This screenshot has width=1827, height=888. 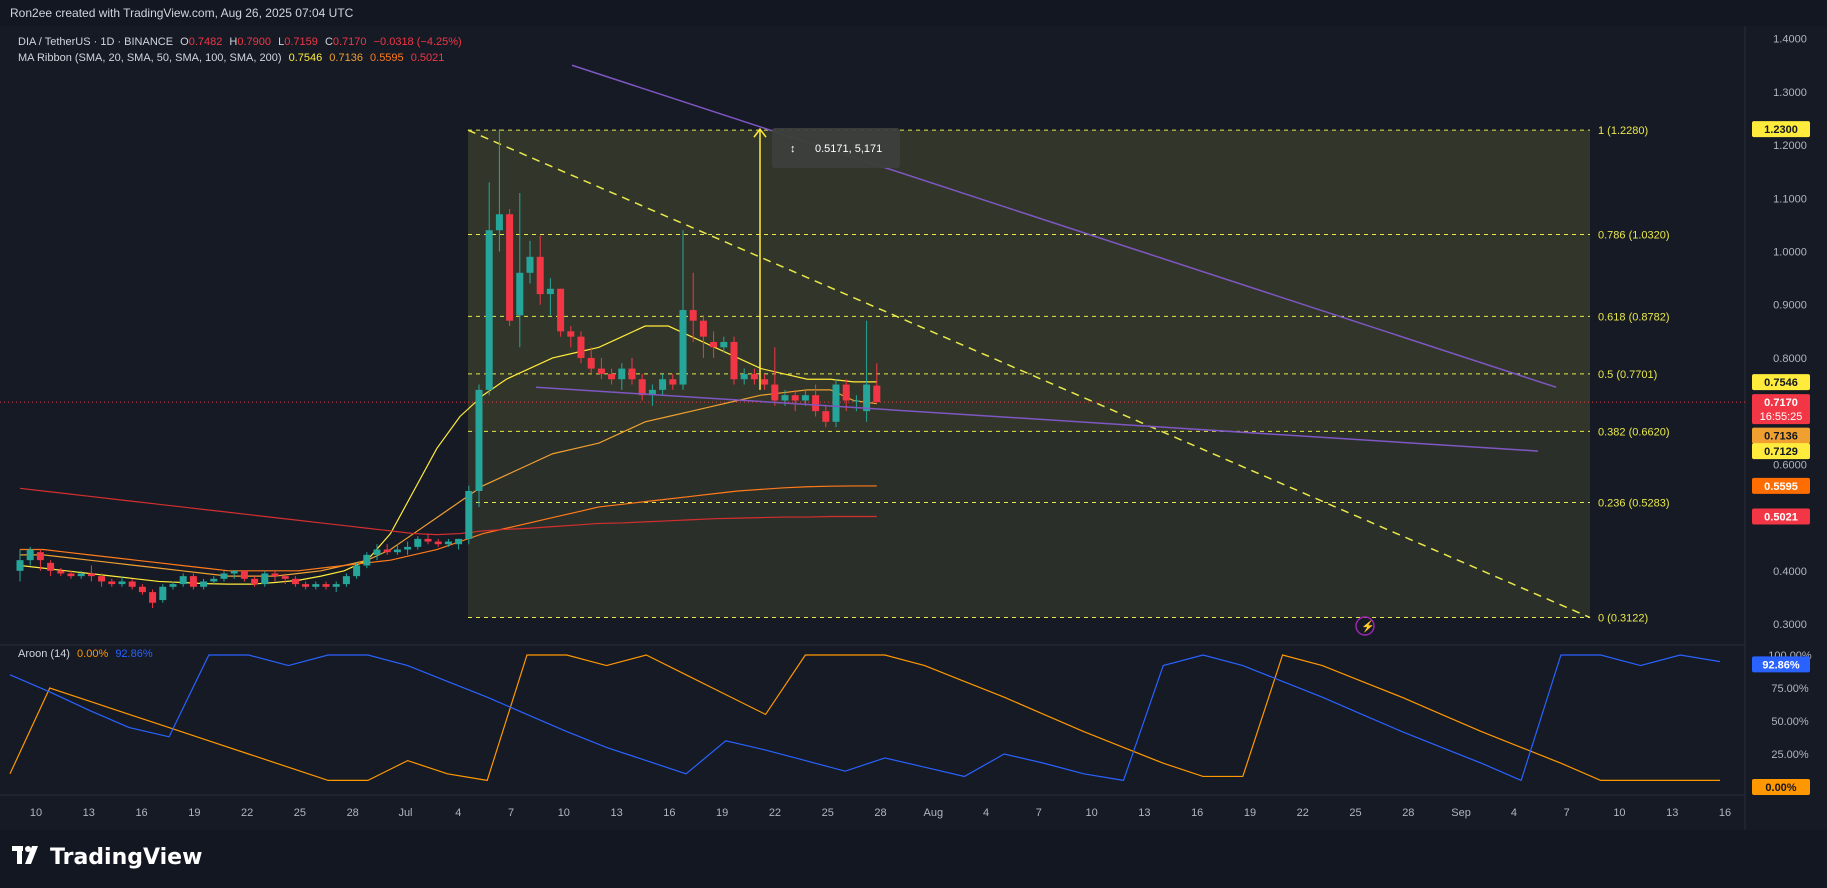 I want to click on tradingview-logo: TradingView, so click(x=107, y=857).